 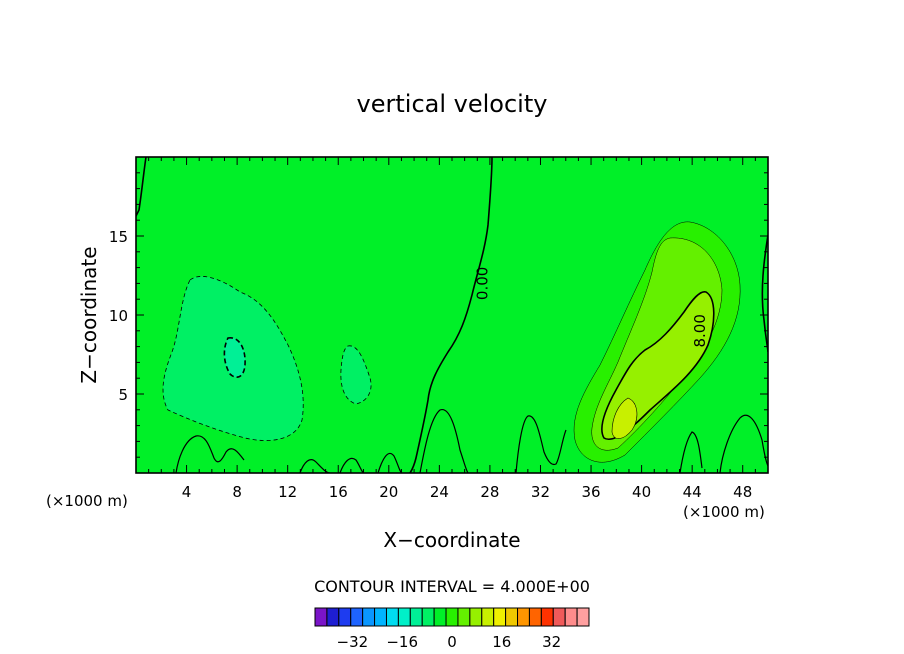 What do you see at coordinates (540, 492) in the screenshot?
I see `x-tick-label: 32` at bounding box center [540, 492].